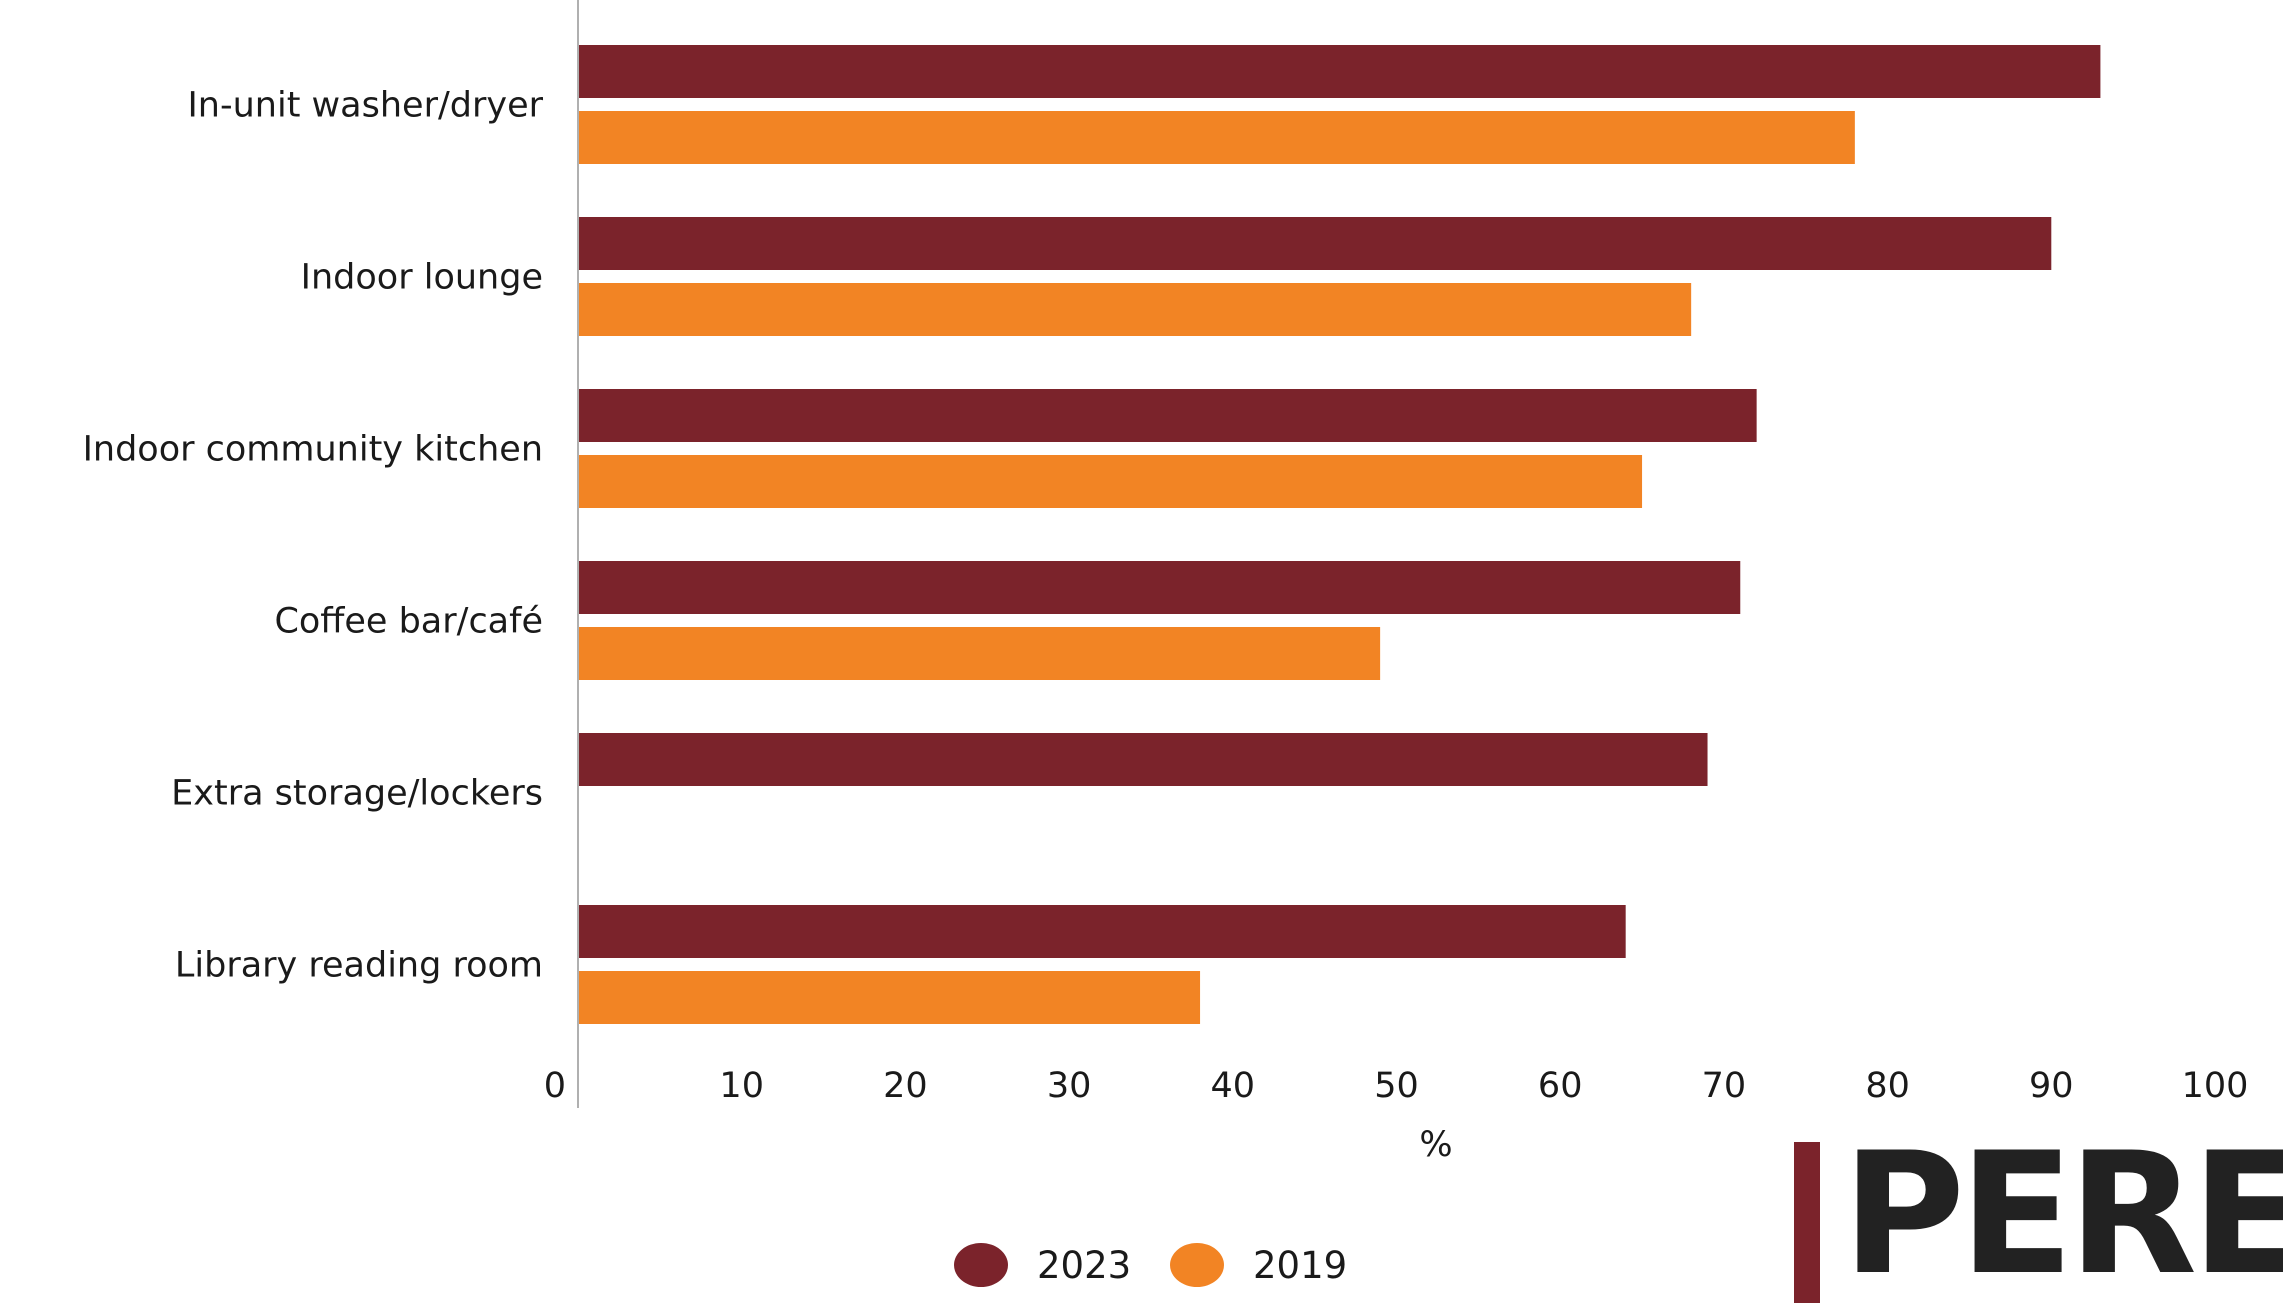 This screenshot has width=2283, height=1308. I want to click on bar-in-unit-washer-dryer-2019, so click(1216, 137).